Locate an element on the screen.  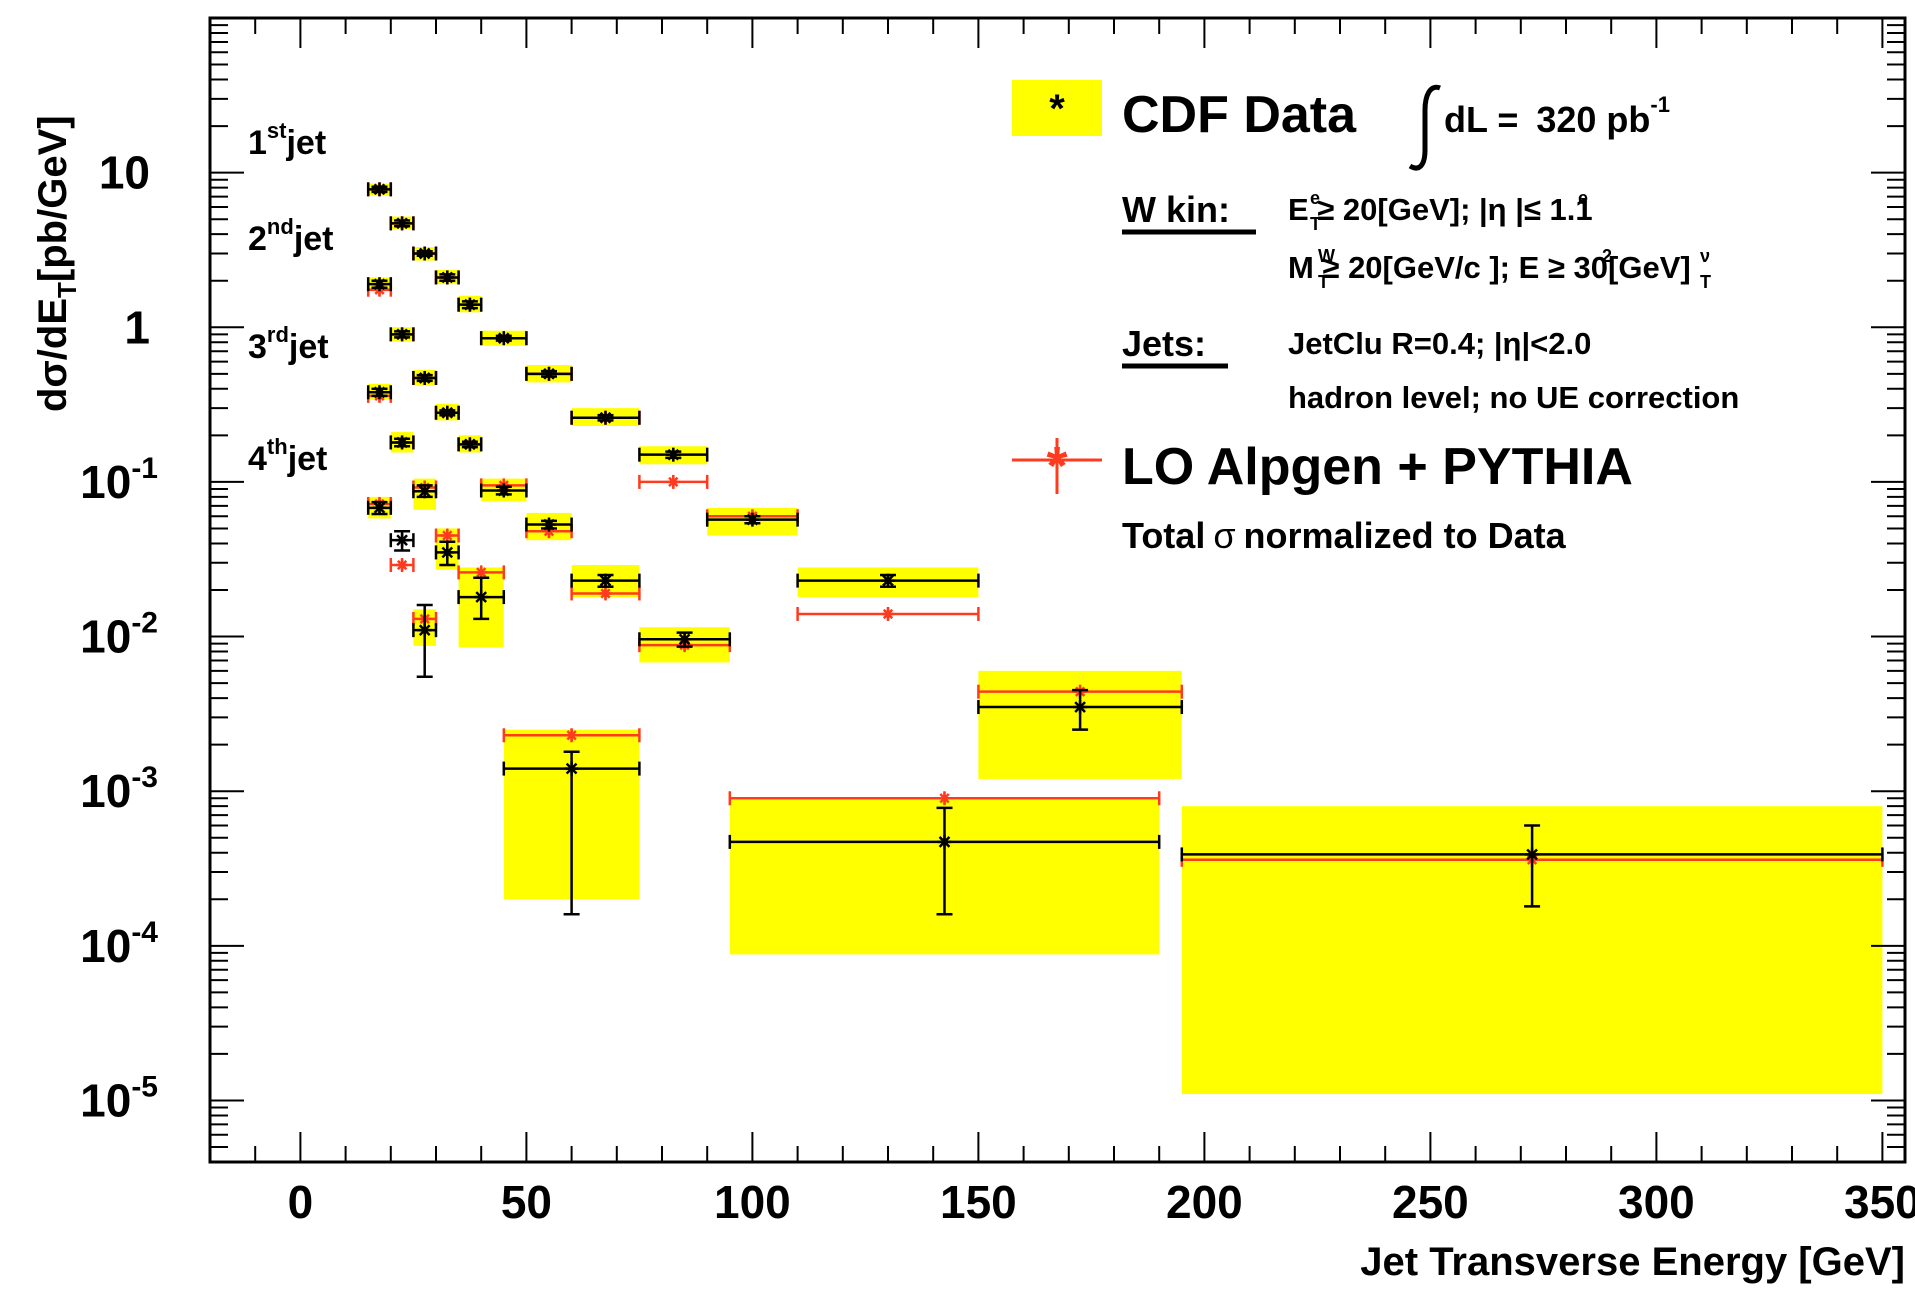
data-point-s0-p6 is located at coordinates (549, 373).